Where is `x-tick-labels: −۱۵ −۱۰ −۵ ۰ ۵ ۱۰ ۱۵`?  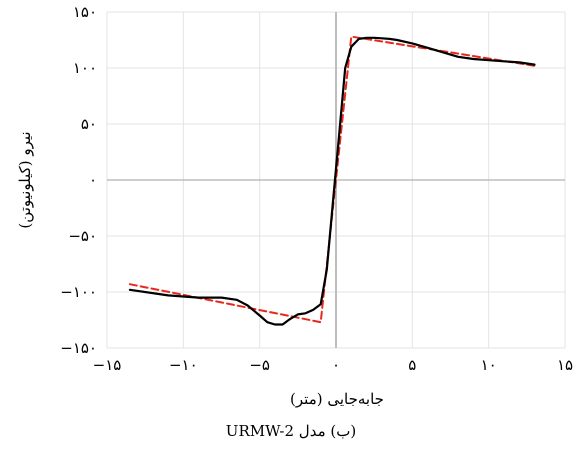 x-tick-labels: −۱۵ −۱۰ −۵ ۰ ۵ ۱۰ ۱۵ is located at coordinates (333, 365).